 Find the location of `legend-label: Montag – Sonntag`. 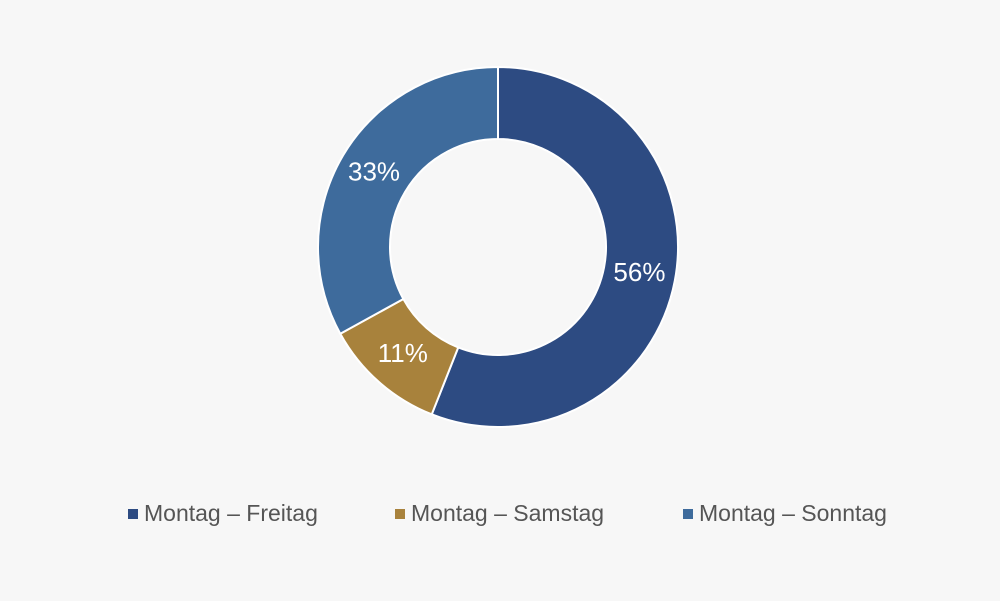

legend-label: Montag – Sonntag is located at coordinates (793, 513).